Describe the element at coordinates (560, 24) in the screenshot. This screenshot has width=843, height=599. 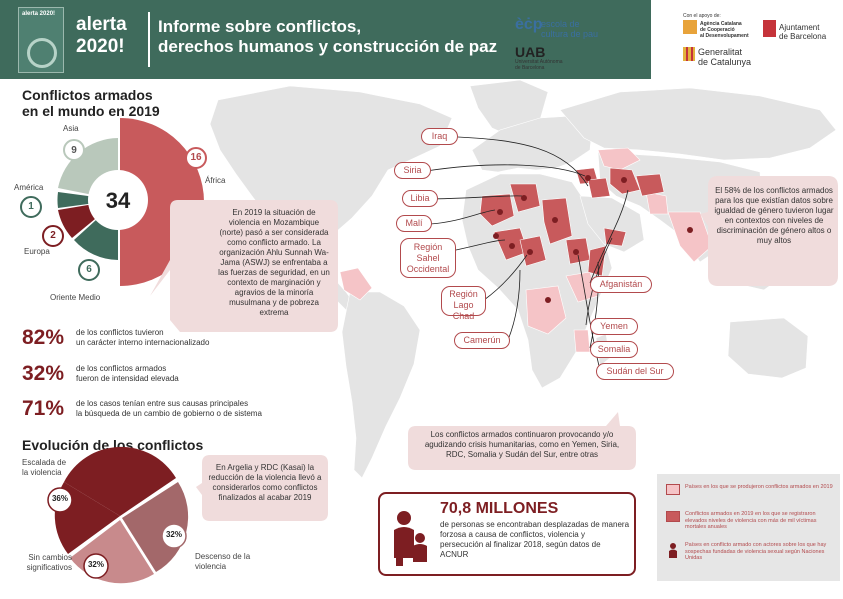
I see `ecp-line-1: escola de` at that location.